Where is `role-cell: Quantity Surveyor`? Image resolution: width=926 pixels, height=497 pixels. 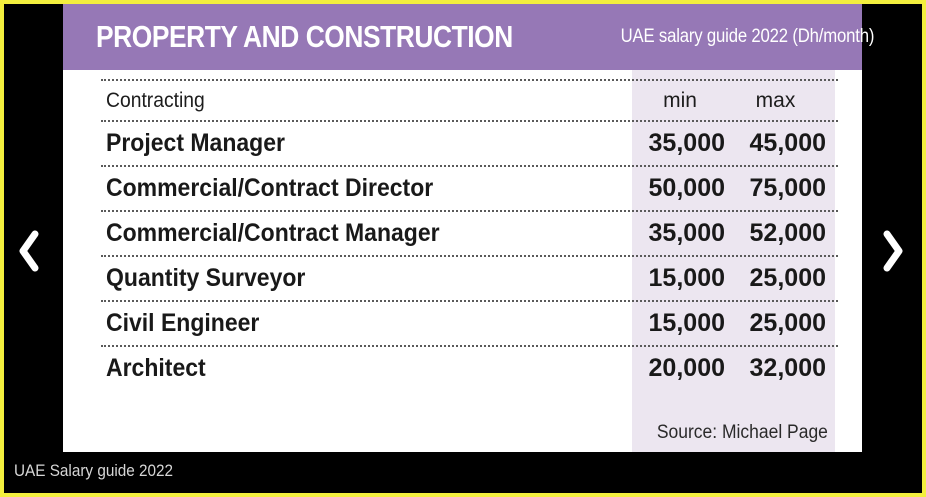
role-cell: Quantity Surveyor is located at coordinates (206, 278).